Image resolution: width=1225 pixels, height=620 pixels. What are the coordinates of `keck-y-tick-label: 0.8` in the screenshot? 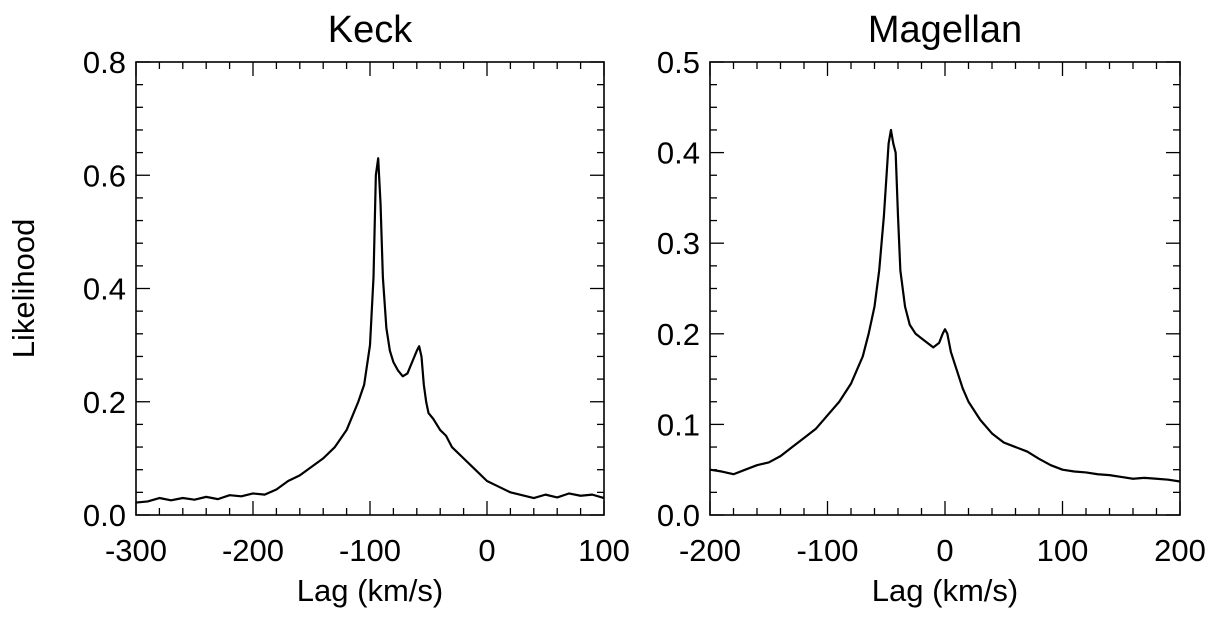 It's located at (104, 62).